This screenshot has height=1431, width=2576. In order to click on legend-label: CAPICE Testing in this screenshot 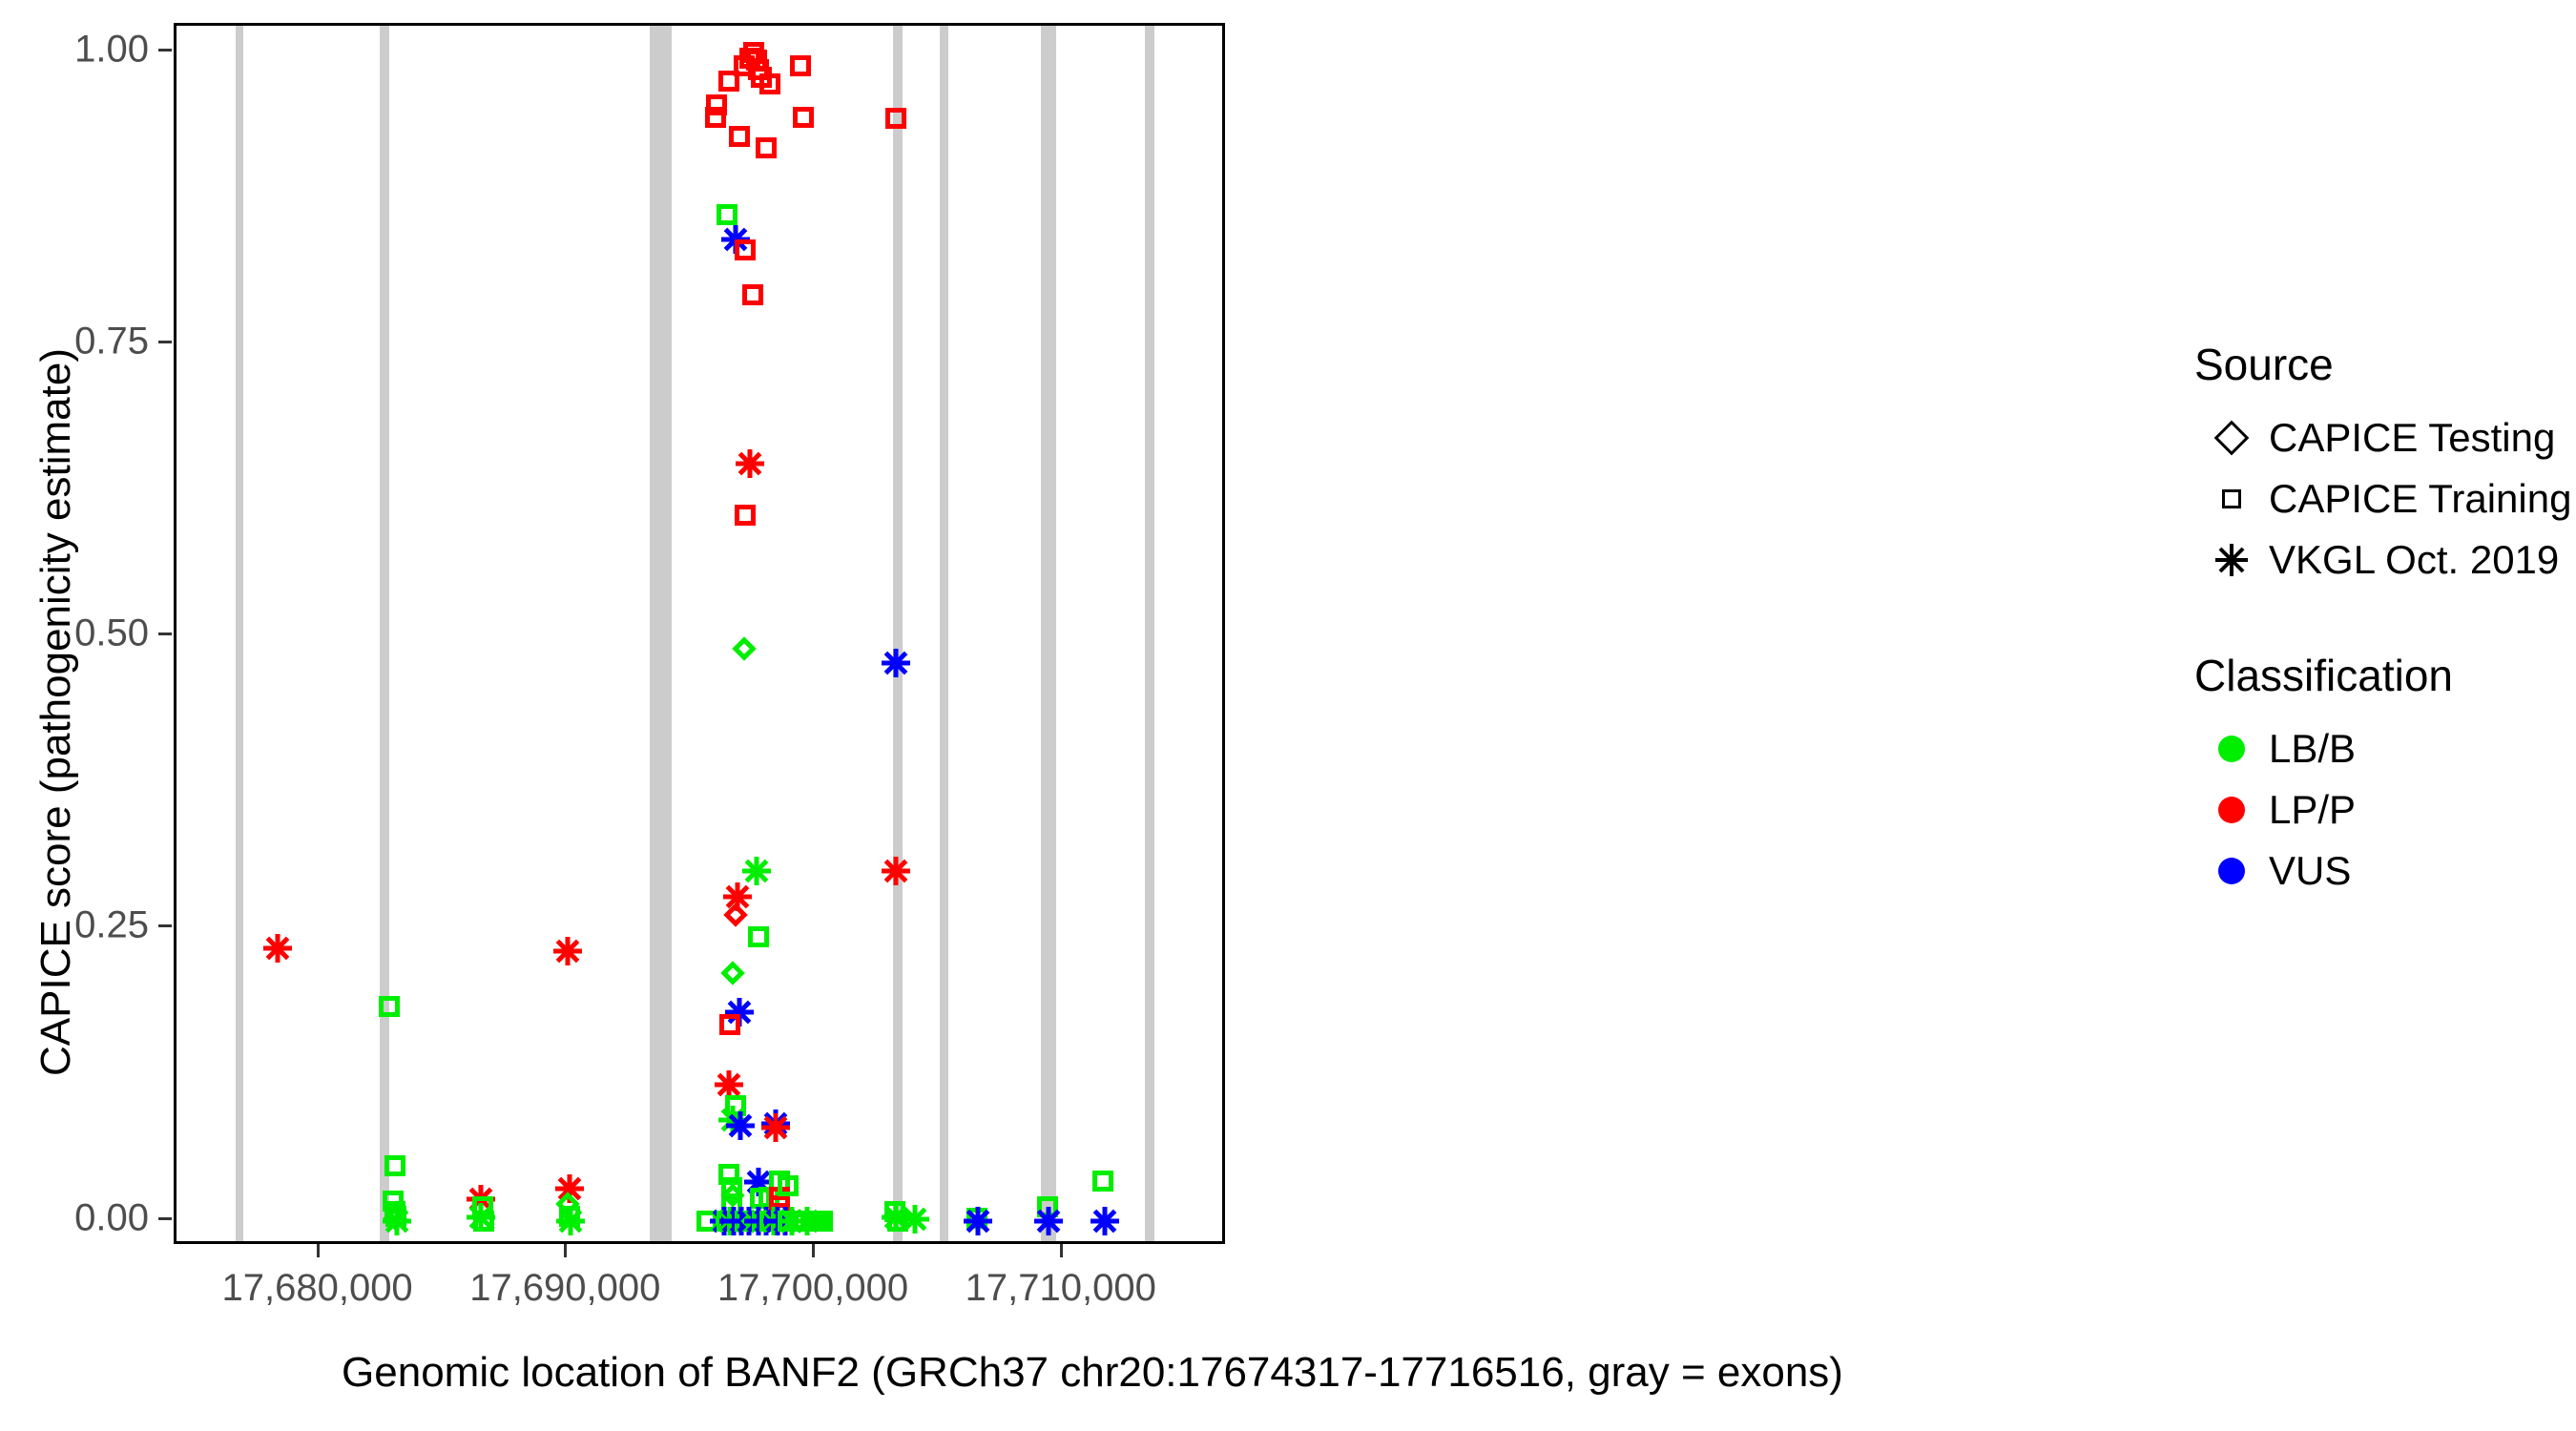, I will do `click(2412, 437)`.